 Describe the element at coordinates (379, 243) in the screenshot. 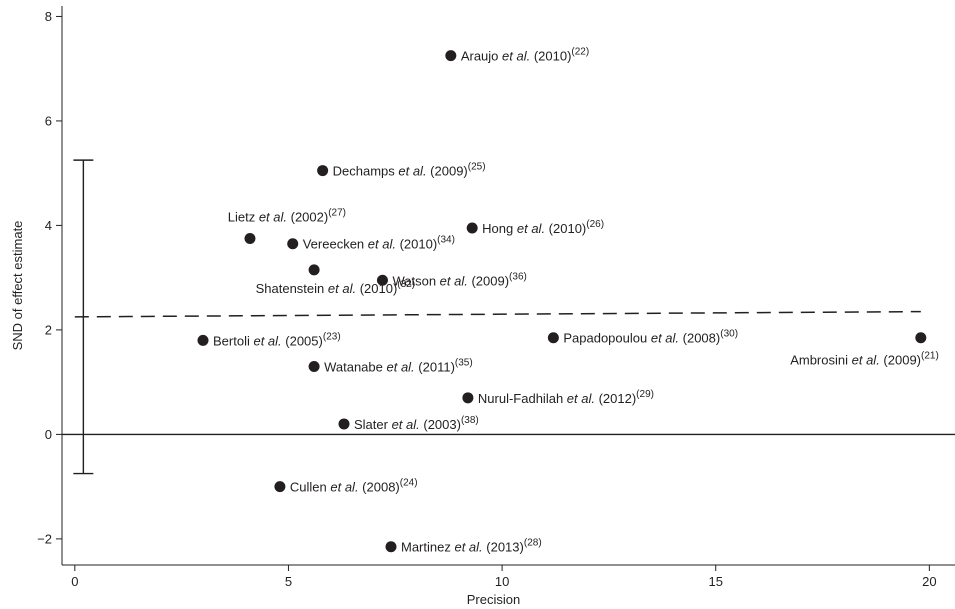

I see `point-label: Vereecken et al. (2010)(34)` at that location.